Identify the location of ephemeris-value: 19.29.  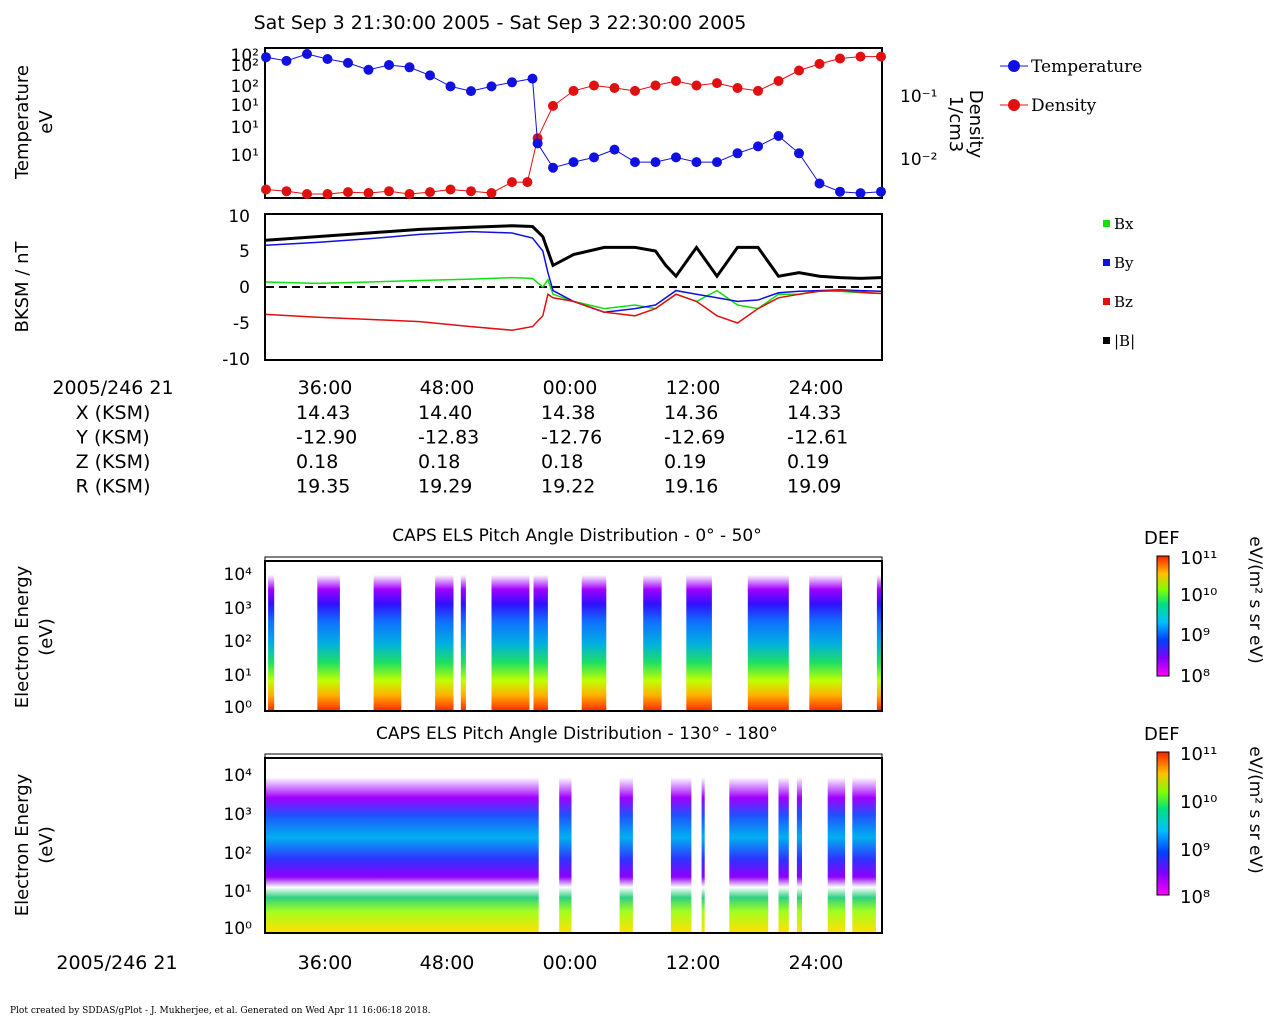
(445, 487).